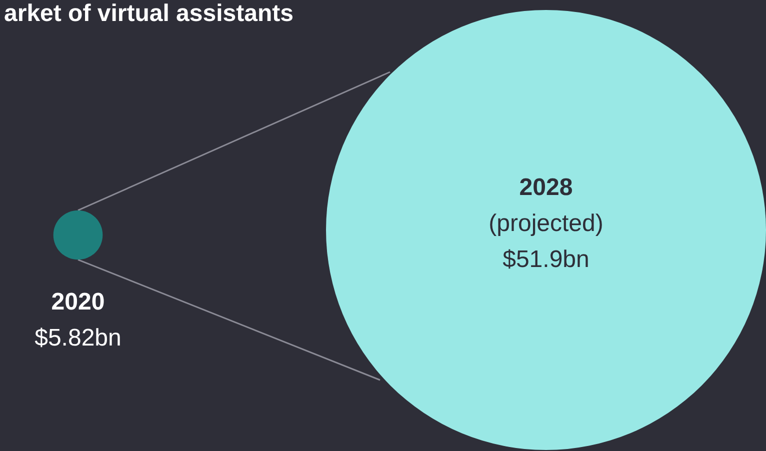 The height and width of the screenshot is (451, 766). Describe the element at coordinates (78, 338) in the screenshot. I see `data-label: $5.82bn` at that location.